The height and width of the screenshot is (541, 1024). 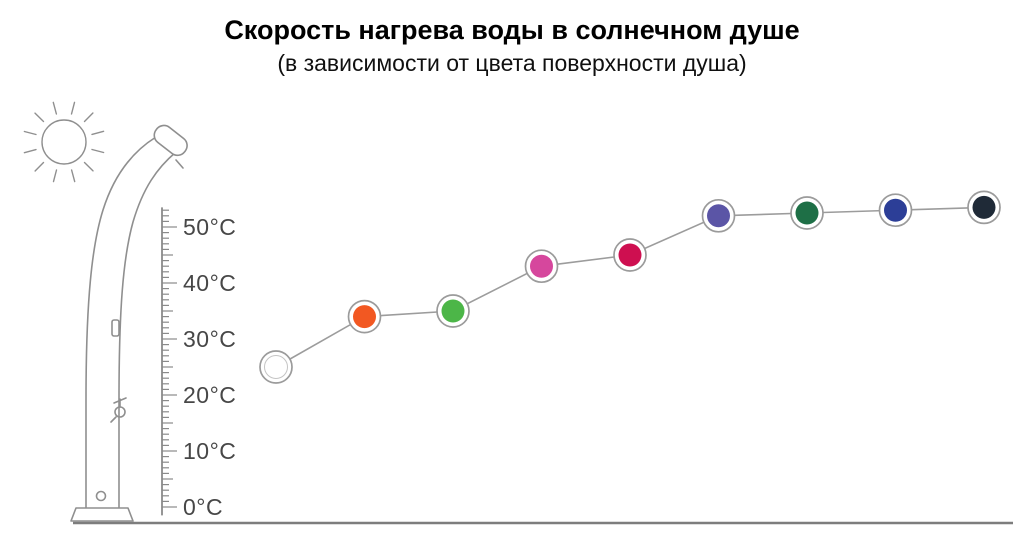 What do you see at coordinates (102, 514) in the screenshot?
I see `shower-base` at bounding box center [102, 514].